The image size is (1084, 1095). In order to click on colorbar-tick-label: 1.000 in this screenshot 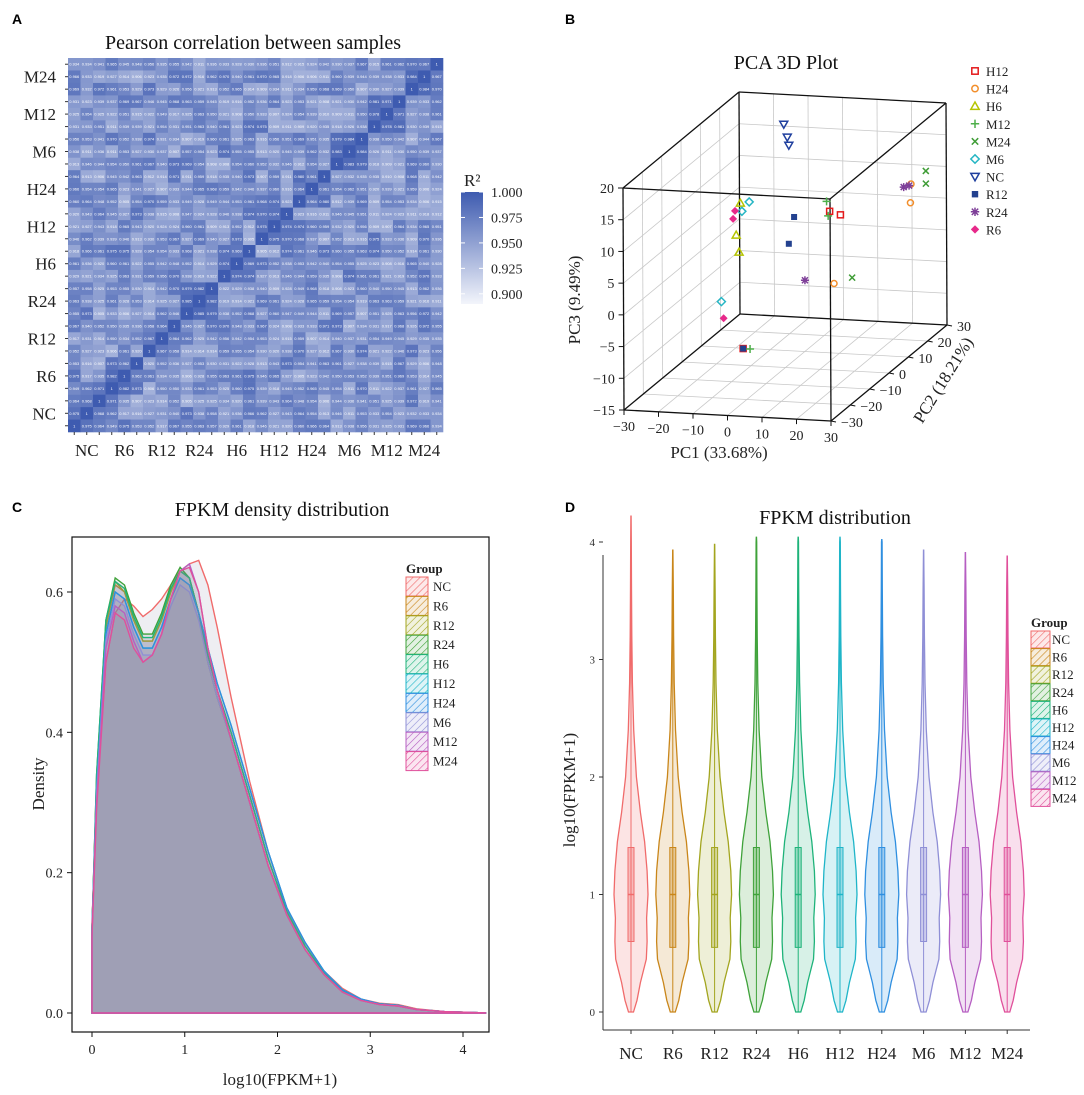, I will do `click(507, 193)`.